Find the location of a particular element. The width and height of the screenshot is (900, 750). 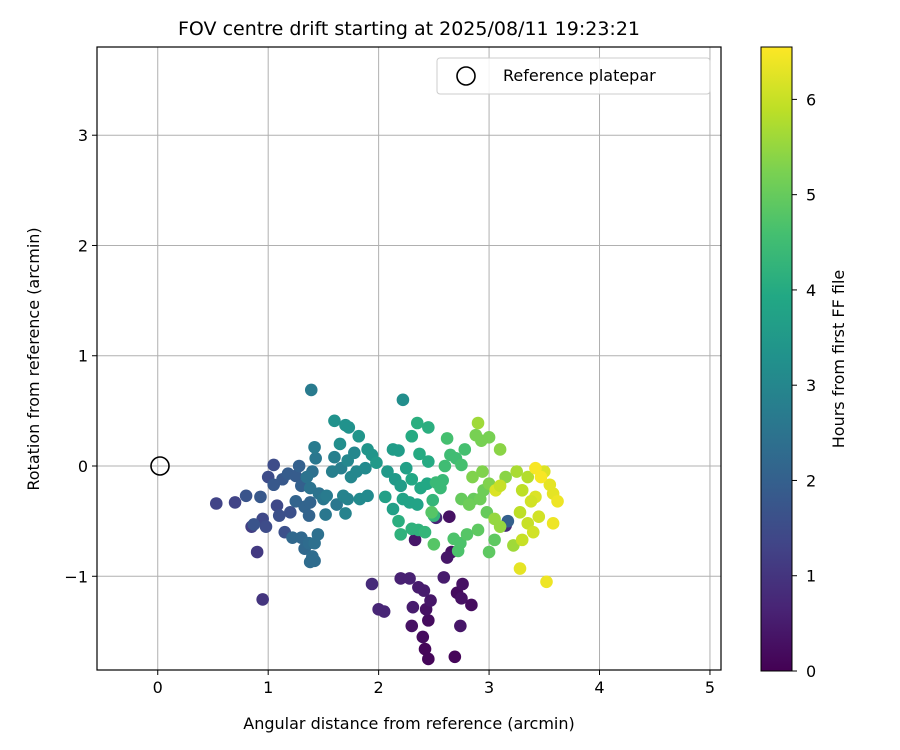

colorbar-tick-label: 4 is located at coordinates (811, 290).